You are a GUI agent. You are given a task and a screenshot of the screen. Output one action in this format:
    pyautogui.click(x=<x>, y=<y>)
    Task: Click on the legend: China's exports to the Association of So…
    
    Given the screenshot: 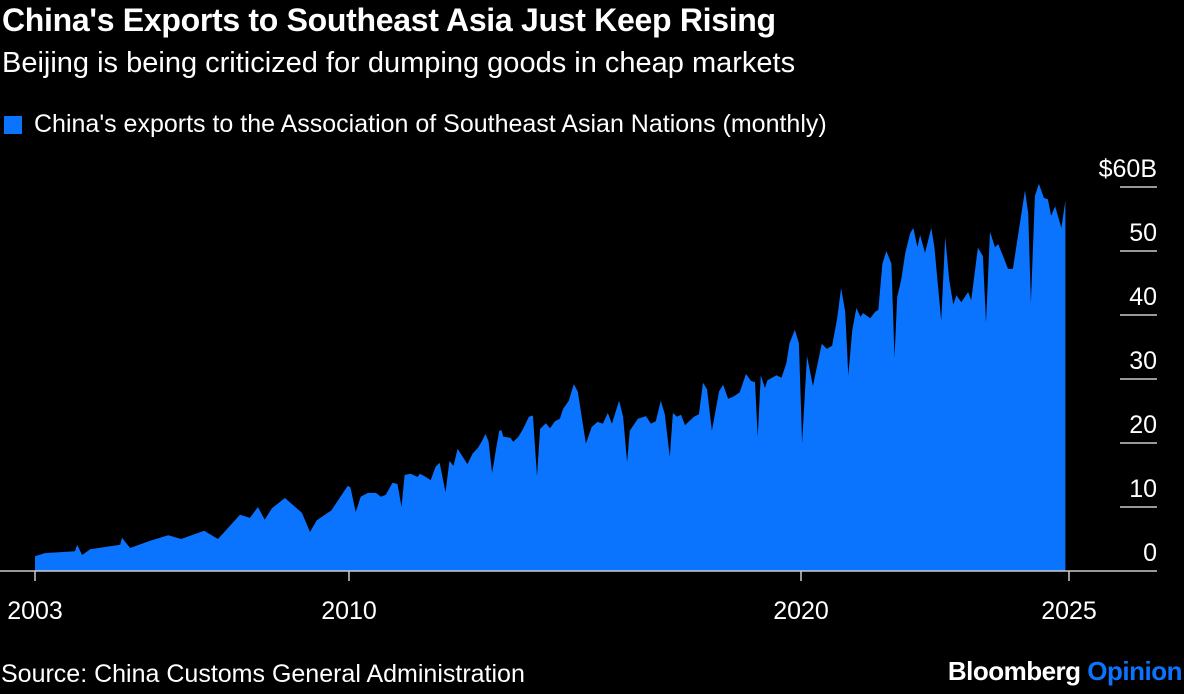 What is the action you would take?
    pyautogui.click(x=415, y=124)
    